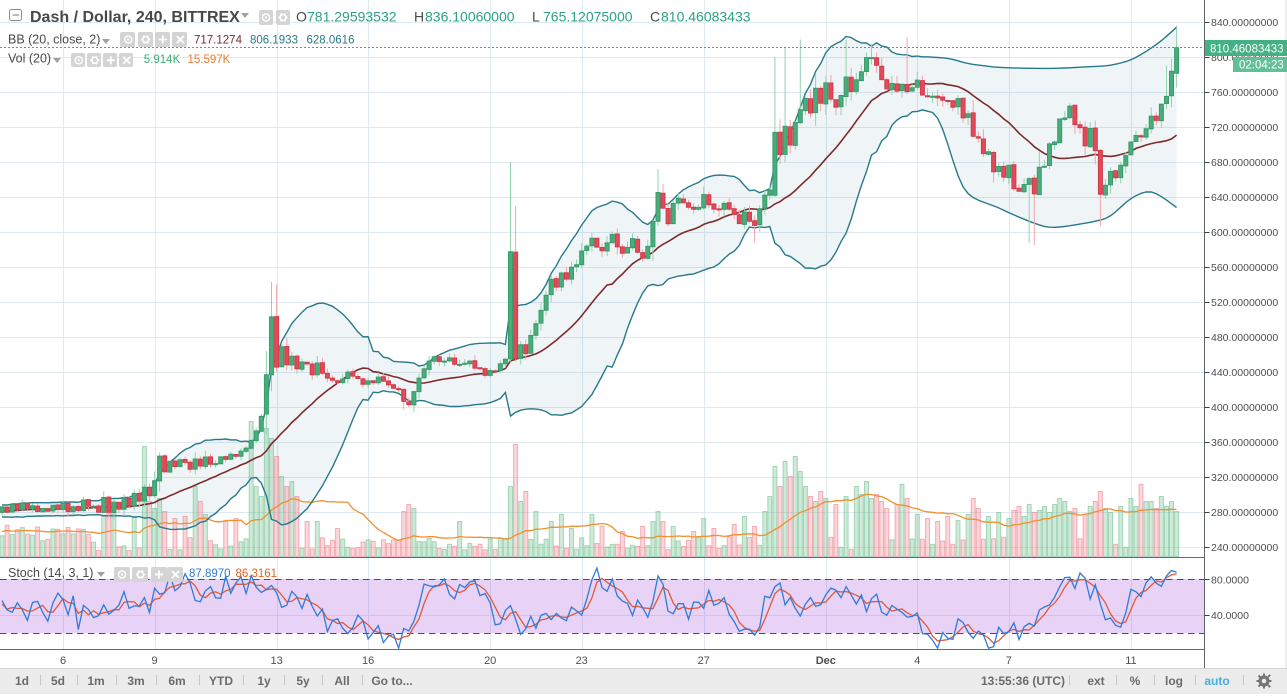  What do you see at coordinates (29, 59) in the screenshot?
I see `svg-text: Vol (20)` at bounding box center [29, 59].